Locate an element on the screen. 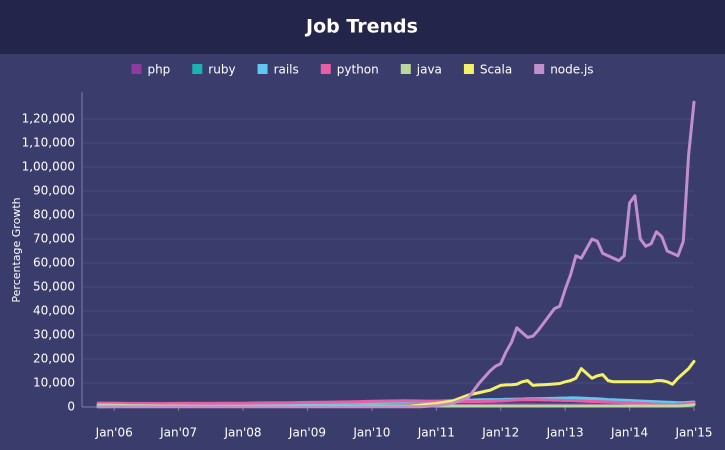  y-axis-label: Percentage Growth is located at coordinates (16, 249).